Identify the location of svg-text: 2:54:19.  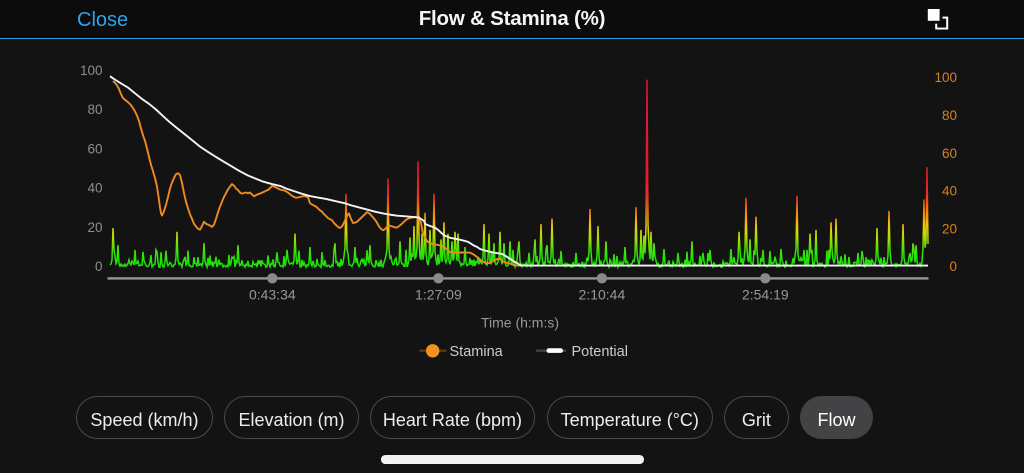
(765, 295).